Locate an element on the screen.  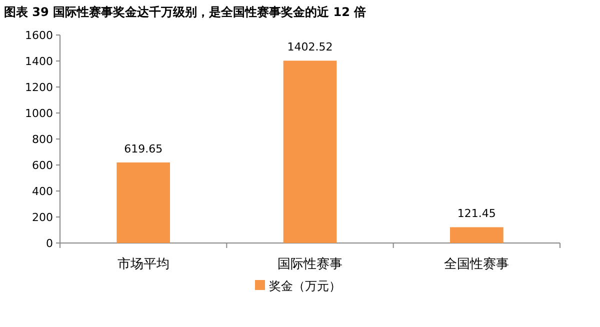
y-tick-label: 600 is located at coordinates (42, 165).